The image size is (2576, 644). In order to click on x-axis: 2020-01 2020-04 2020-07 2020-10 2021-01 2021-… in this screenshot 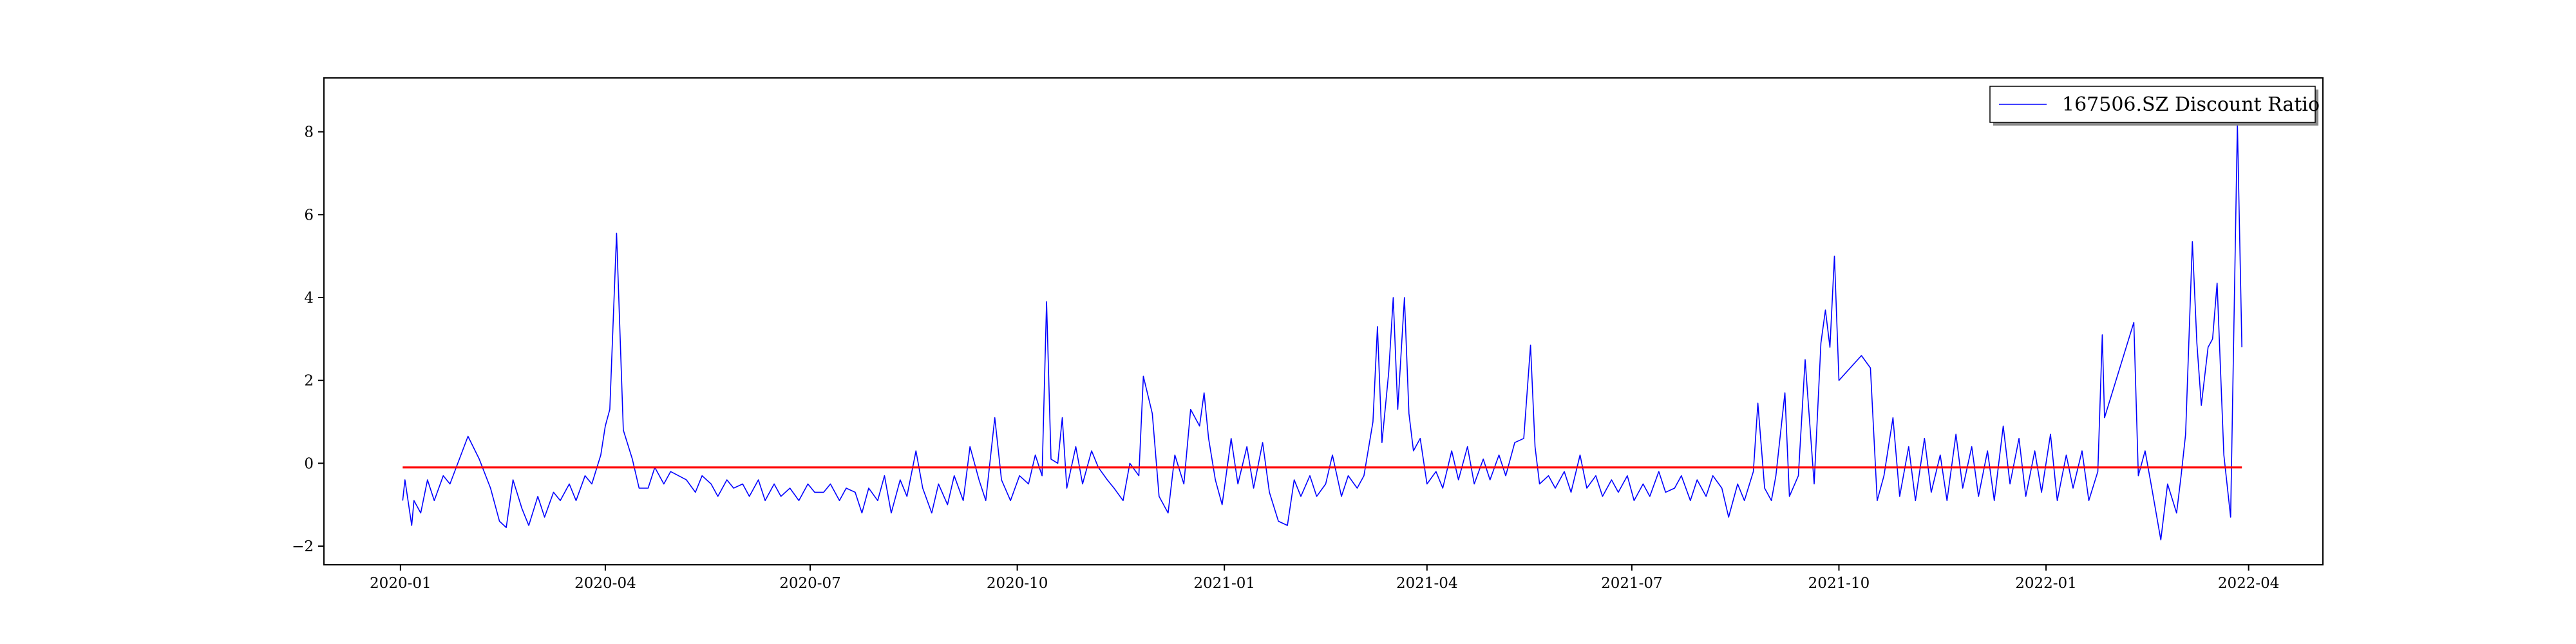, I will do `click(1324, 578)`.